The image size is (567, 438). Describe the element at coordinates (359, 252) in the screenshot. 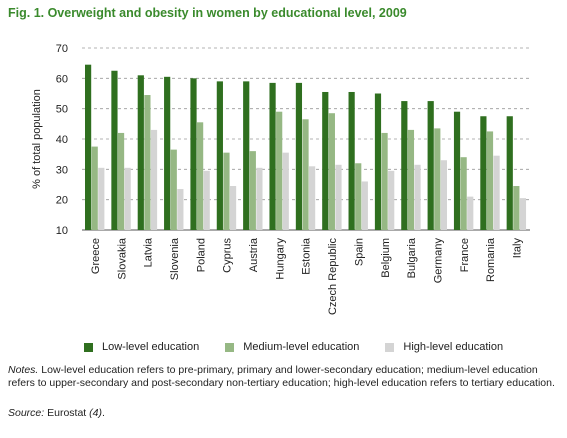

I see `x-tick-label: Spain` at that location.